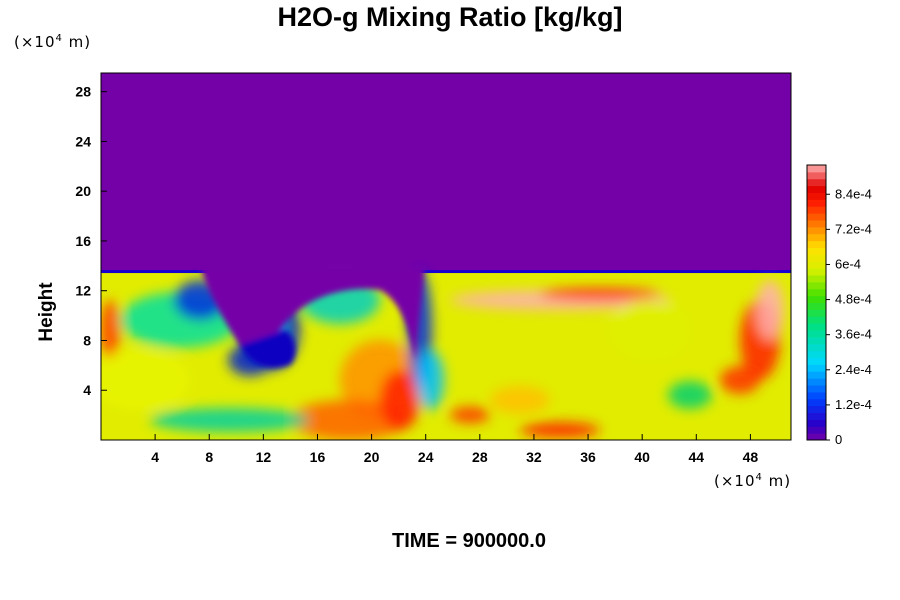 This screenshot has height=600, width=900. Describe the element at coordinates (751, 457) in the screenshot. I see `x-tick-label: 48` at that location.